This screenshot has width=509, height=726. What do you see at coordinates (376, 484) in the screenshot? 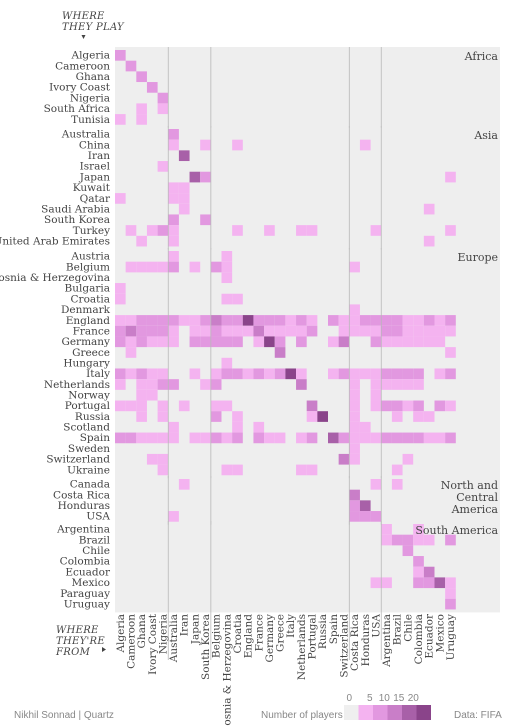
I see `cell-canada-usa` at bounding box center [376, 484].